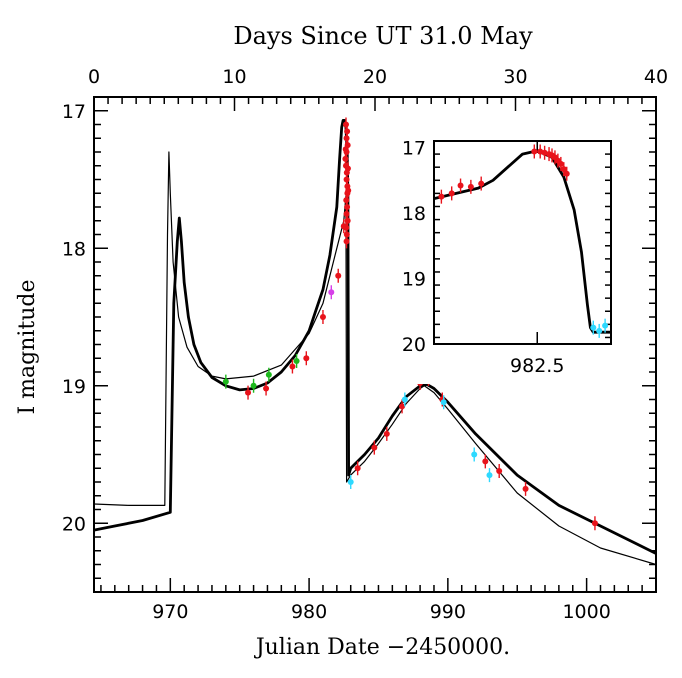 This screenshot has width=682, height=678. I want to click on main-y-tick-label: 18, so click(74, 249).